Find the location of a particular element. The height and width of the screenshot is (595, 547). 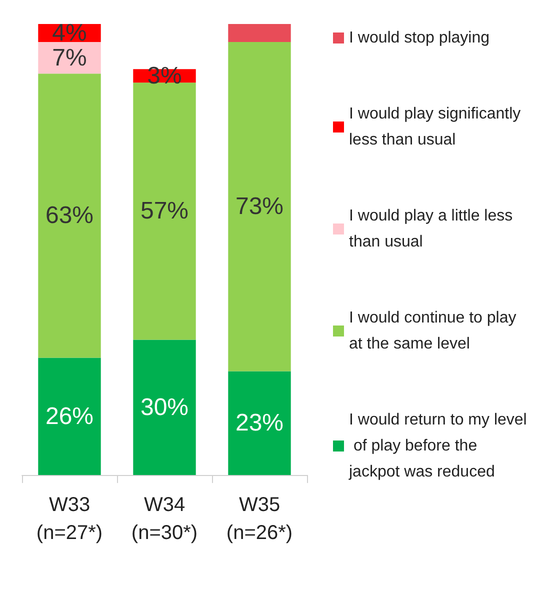

data-label: 57% is located at coordinates (164, 211).